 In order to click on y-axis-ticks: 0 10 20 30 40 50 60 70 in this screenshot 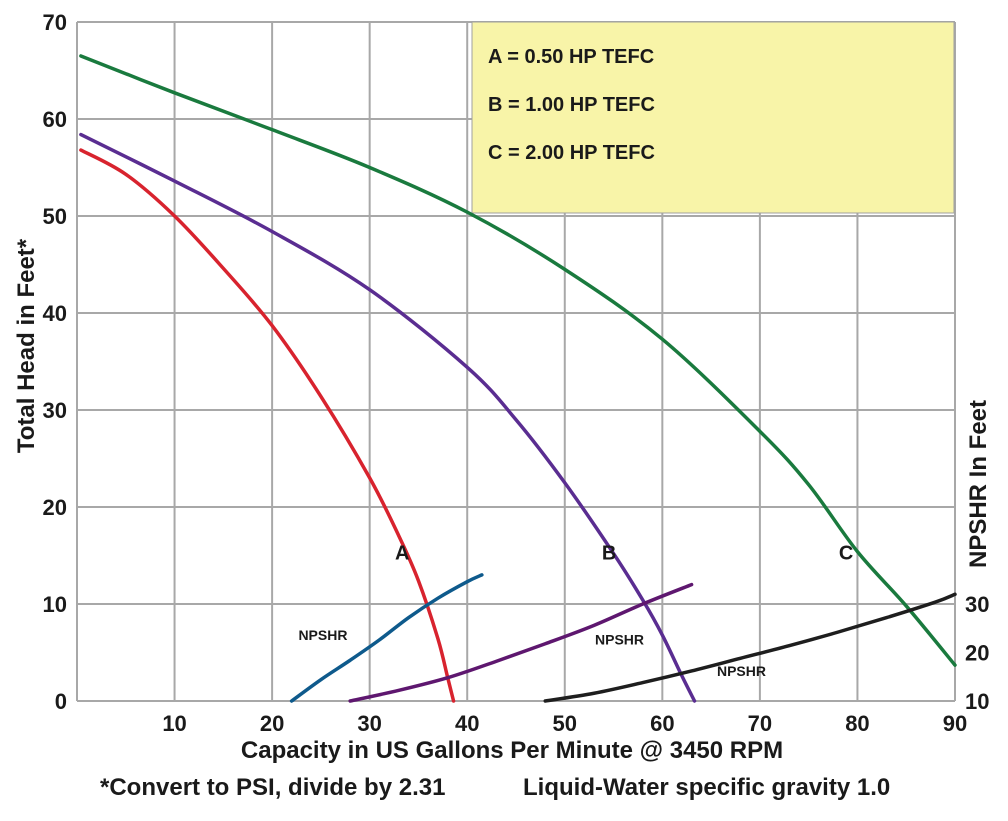, I will do `click(55, 362)`.